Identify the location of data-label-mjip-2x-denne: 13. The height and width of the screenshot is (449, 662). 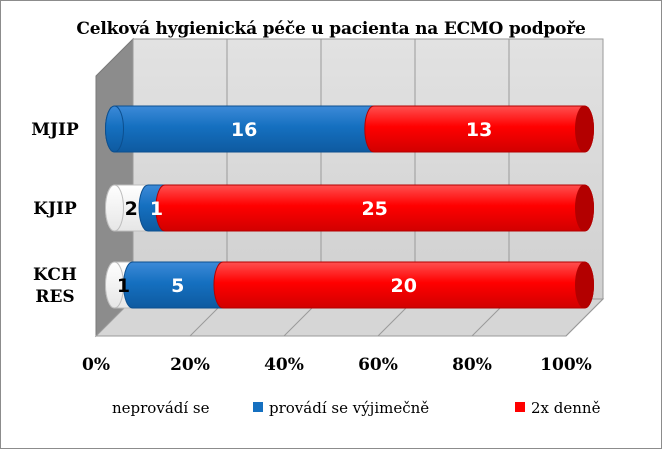
(479, 130).